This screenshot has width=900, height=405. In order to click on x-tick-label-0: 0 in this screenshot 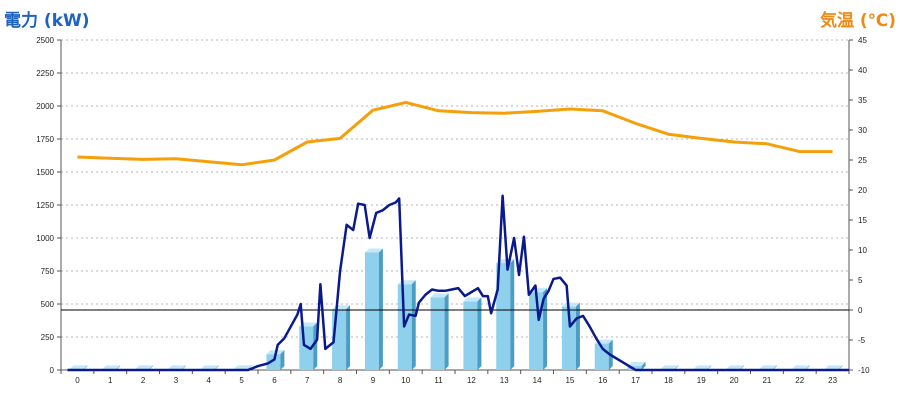, I will do `click(77, 380)`.